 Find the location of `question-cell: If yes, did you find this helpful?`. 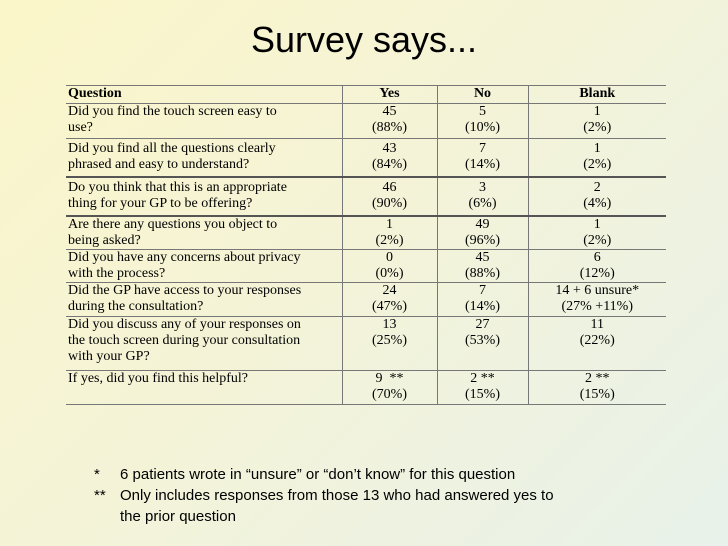

question-cell: If yes, did you find this helpful? is located at coordinates (204, 387).